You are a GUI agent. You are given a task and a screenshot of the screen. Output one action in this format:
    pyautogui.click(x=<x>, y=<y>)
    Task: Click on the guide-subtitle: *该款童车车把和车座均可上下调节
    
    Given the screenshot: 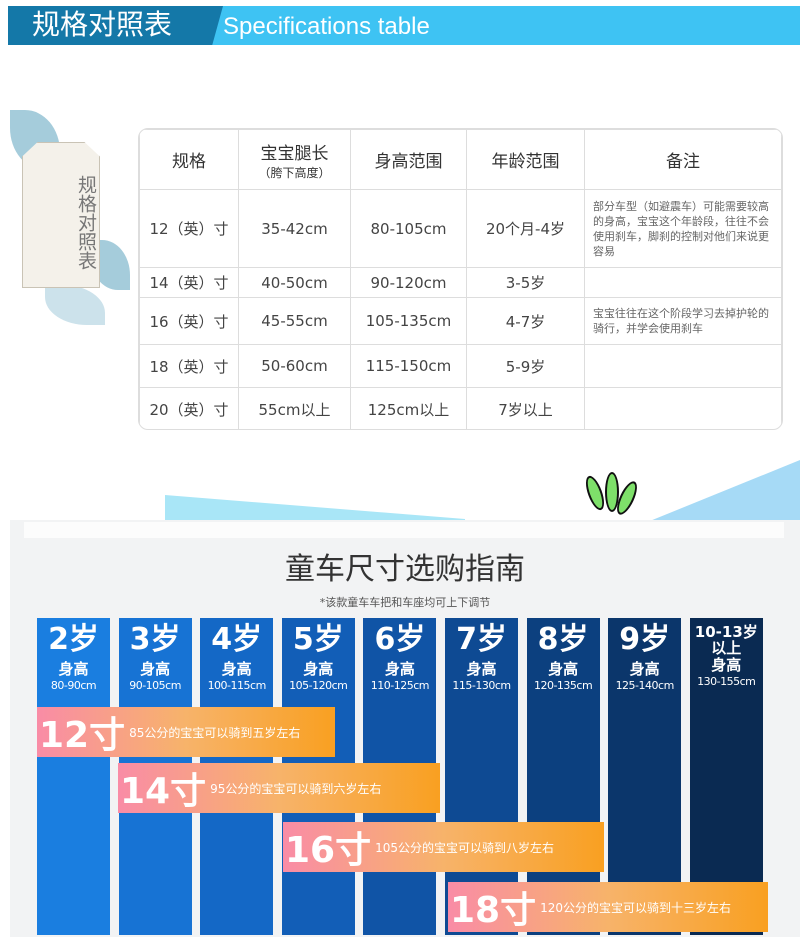 What is the action you would take?
    pyautogui.click(x=405, y=602)
    